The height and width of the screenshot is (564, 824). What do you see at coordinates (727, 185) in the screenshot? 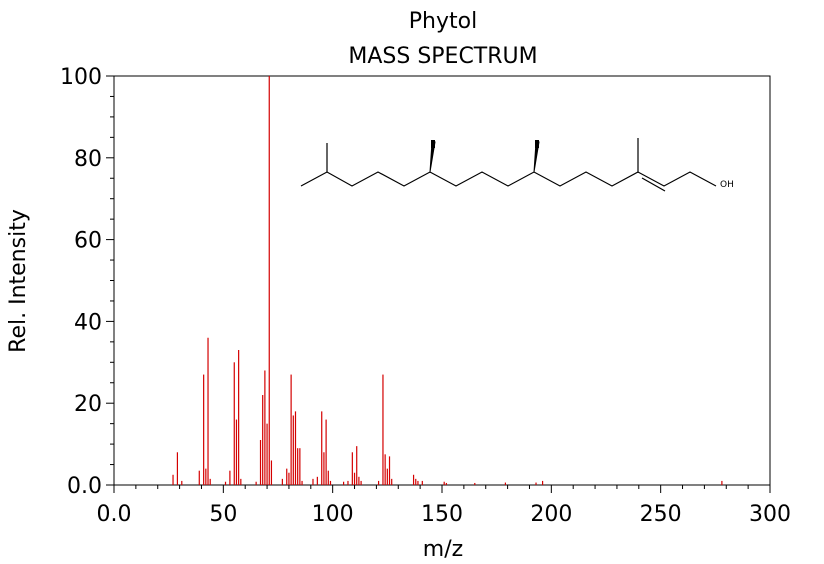
I see `hydroxyl-label: OH` at bounding box center [727, 185].